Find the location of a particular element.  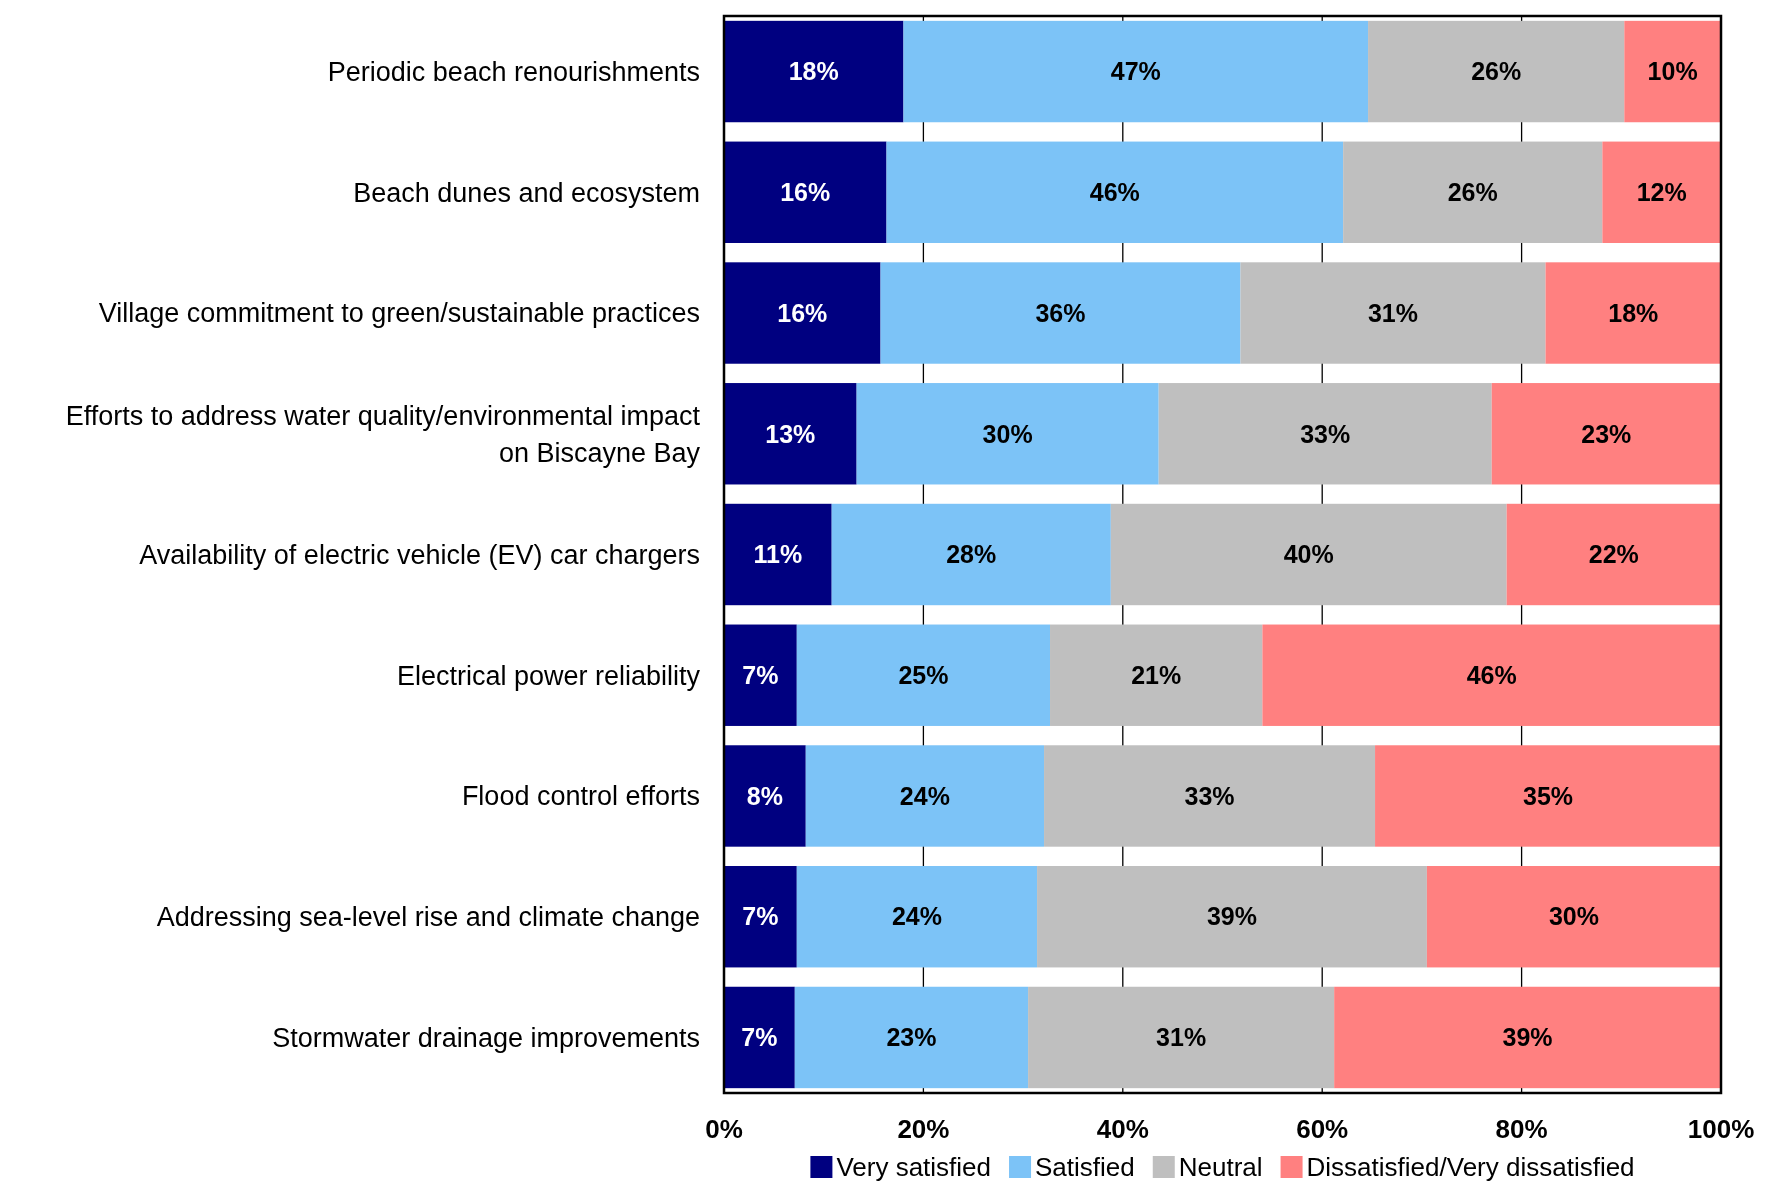

data-label: 28% is located at coordinates (971, 554).